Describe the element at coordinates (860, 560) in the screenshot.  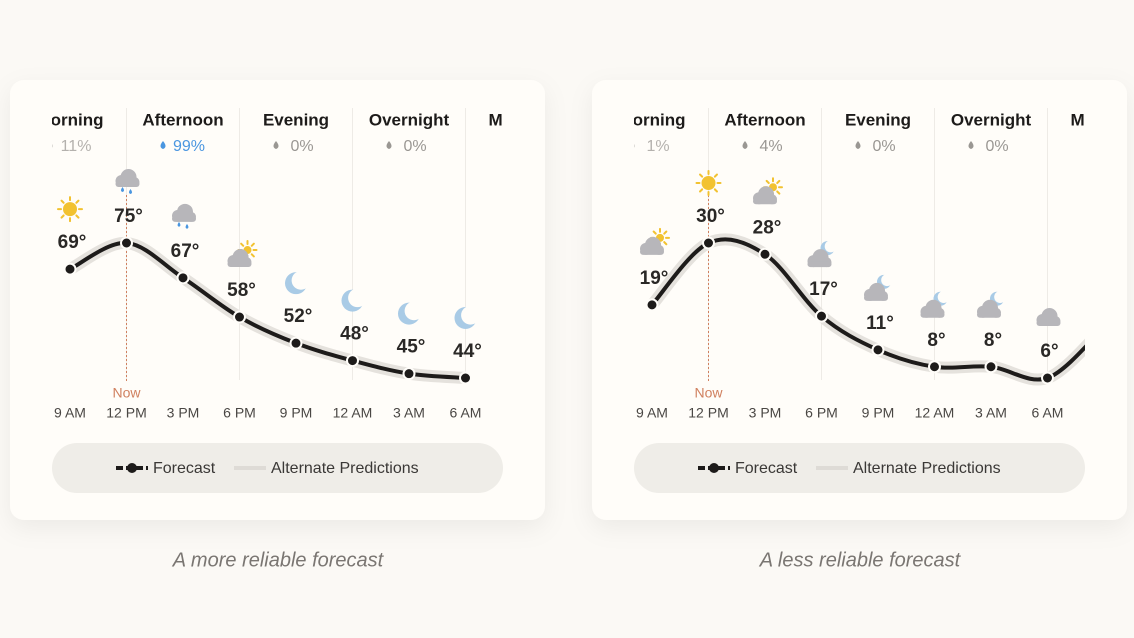
I see `caption: A less reliable forecast` at that location.